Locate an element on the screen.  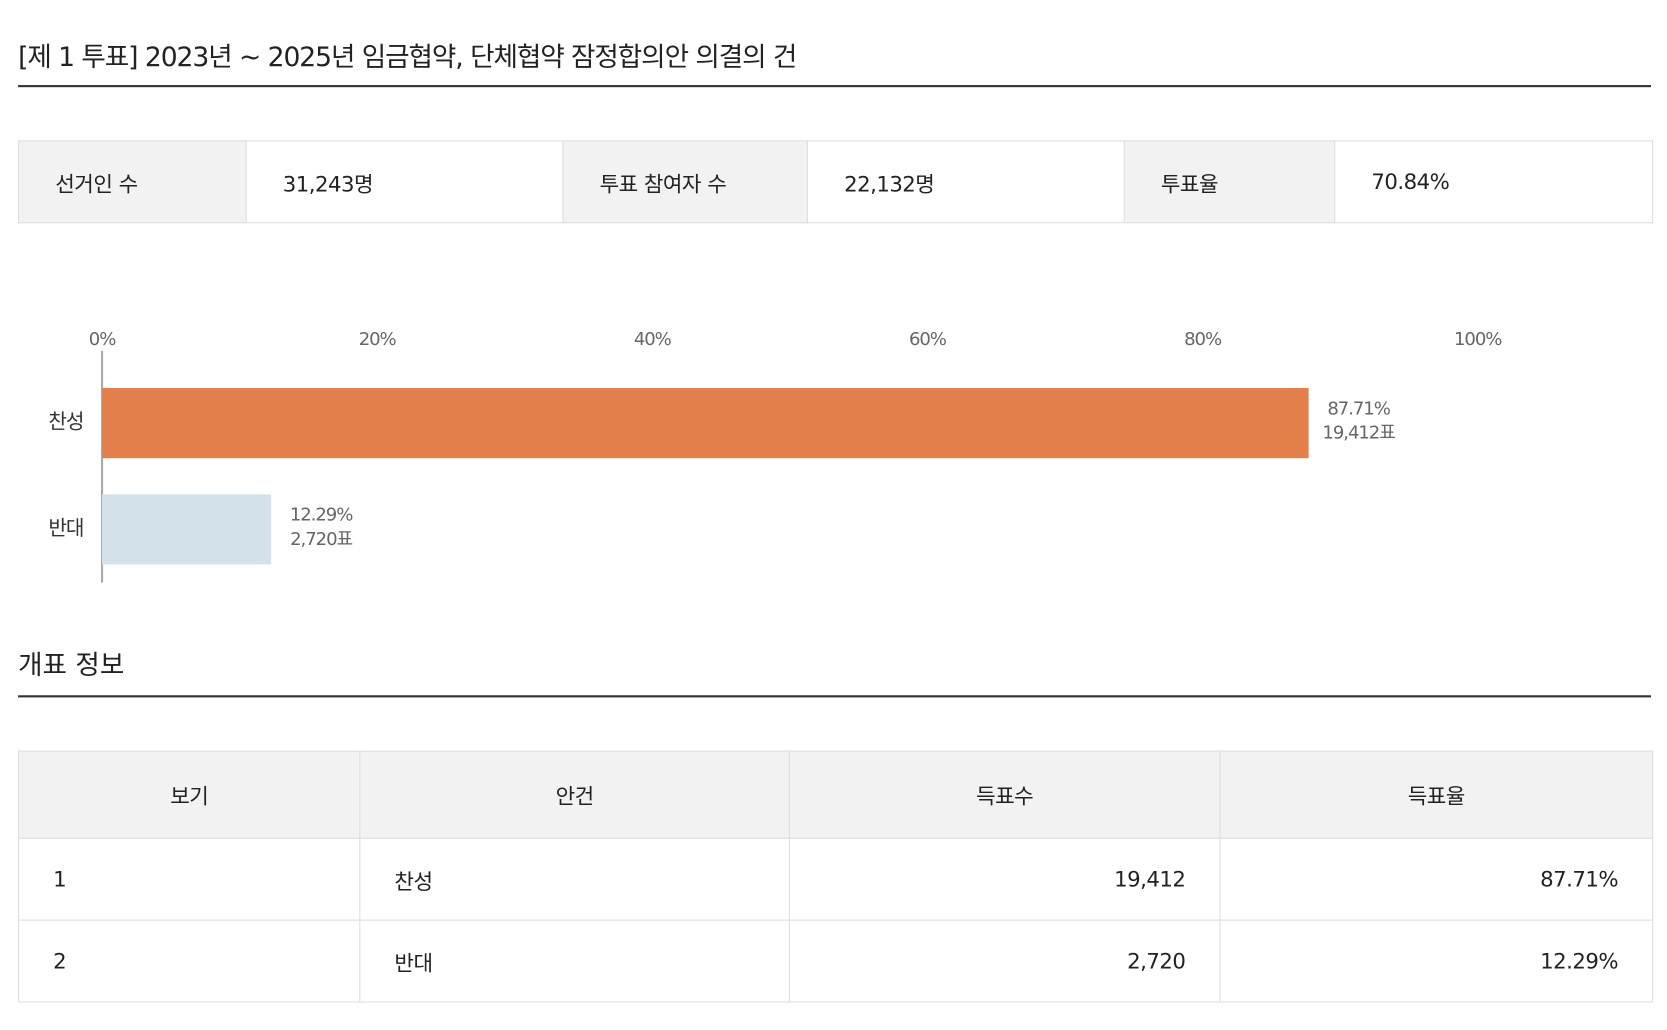
table-cell: 19,412 is located at coordinates (1004, 879).